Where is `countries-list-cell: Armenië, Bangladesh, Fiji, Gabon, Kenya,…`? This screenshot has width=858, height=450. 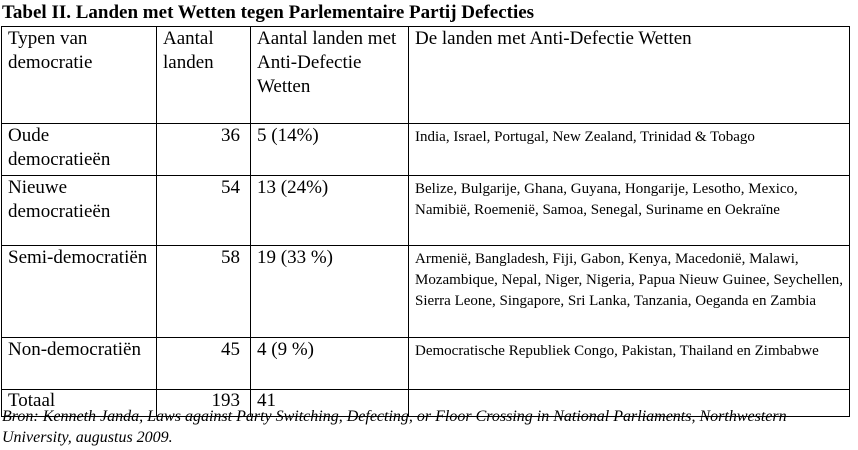
countries-list-cell: Armenië, Bangladesh, Fiji, Gabon, Kenya,… is located at coordinates (629, 291).